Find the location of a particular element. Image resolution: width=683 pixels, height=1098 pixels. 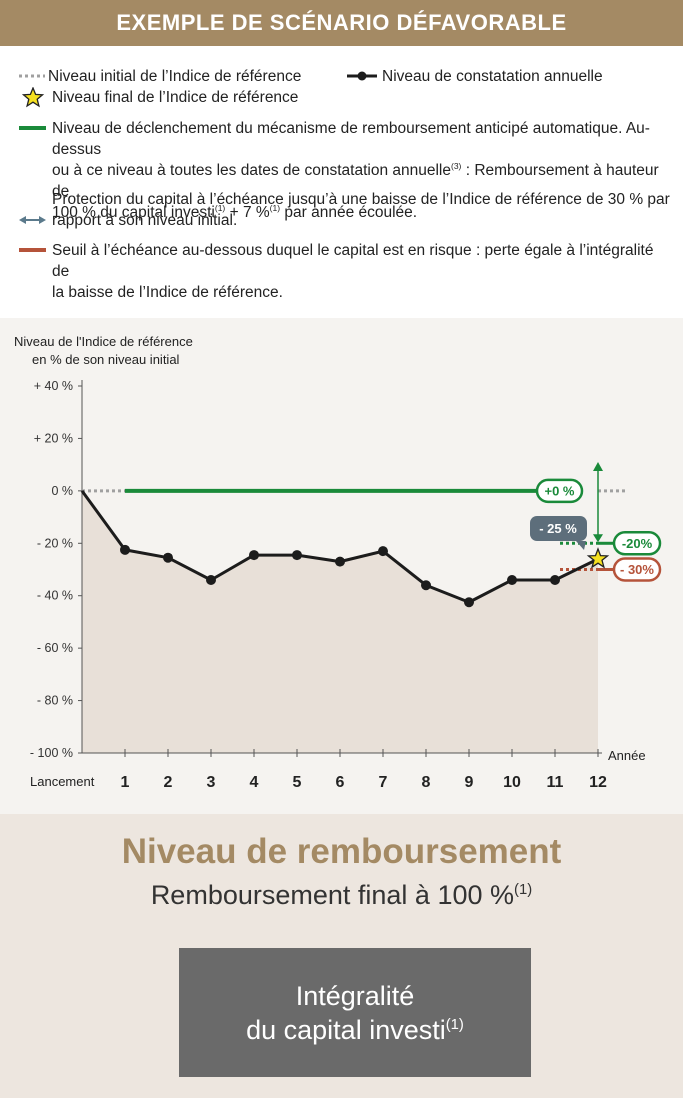

legend-label-protection-line2: rapport à son niveau initial. is located at coordinates (145, 220).